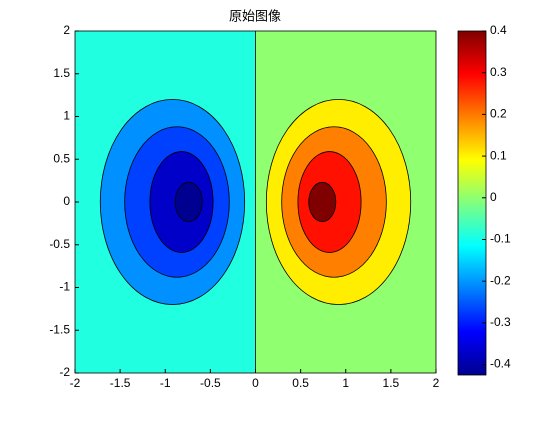 This screenshot has height=425, width=560. Describe the element at coordinates (61, 73) in the screenshot. I see `y-tick-label: 1.5` at that location.